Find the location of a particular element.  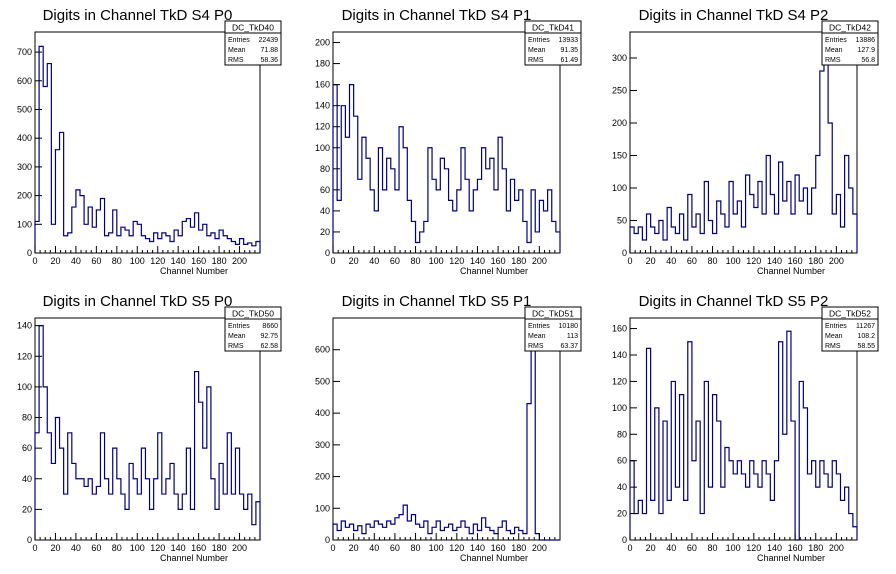

stats-value: 22439 is located at coordinates (269, 40).